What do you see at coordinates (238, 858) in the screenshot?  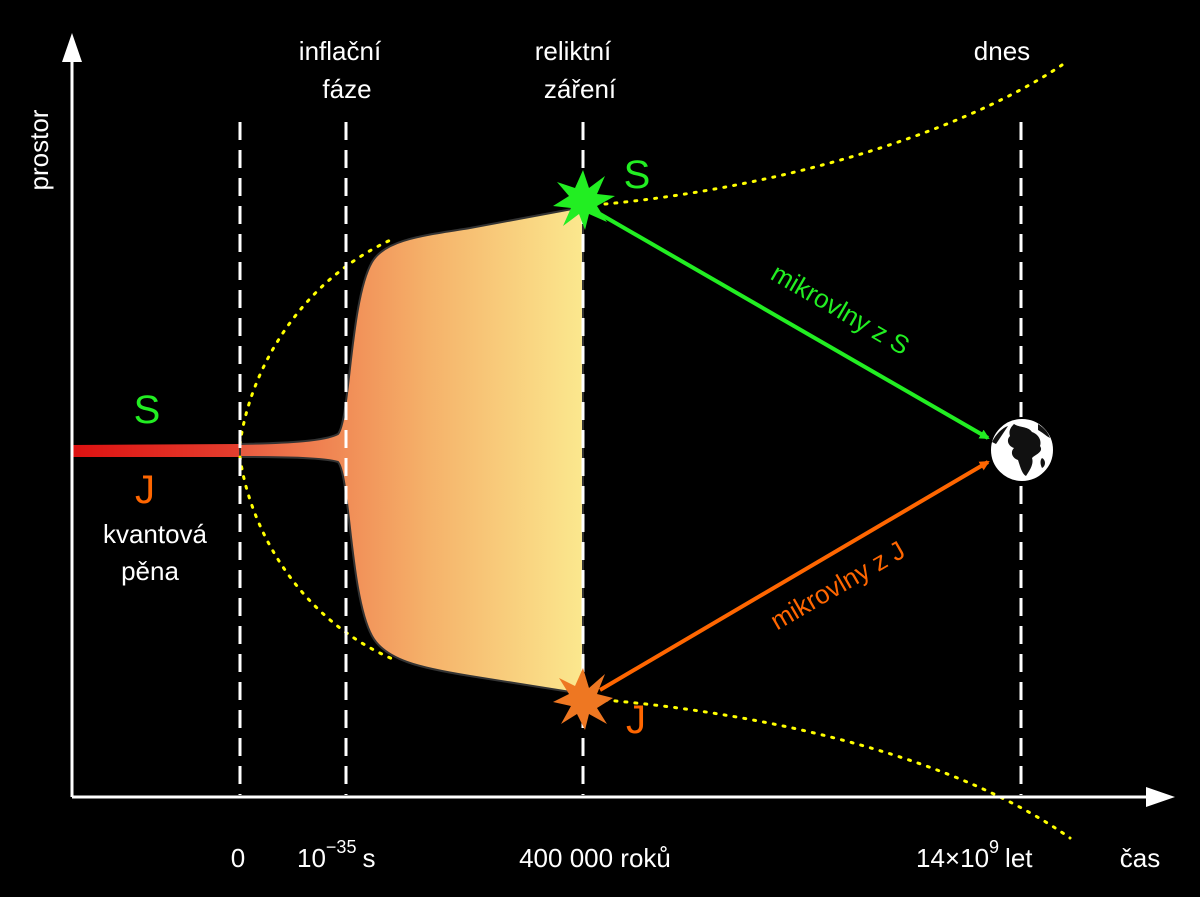 I see `tick-zero: 0` at bounding box center [238, 858].